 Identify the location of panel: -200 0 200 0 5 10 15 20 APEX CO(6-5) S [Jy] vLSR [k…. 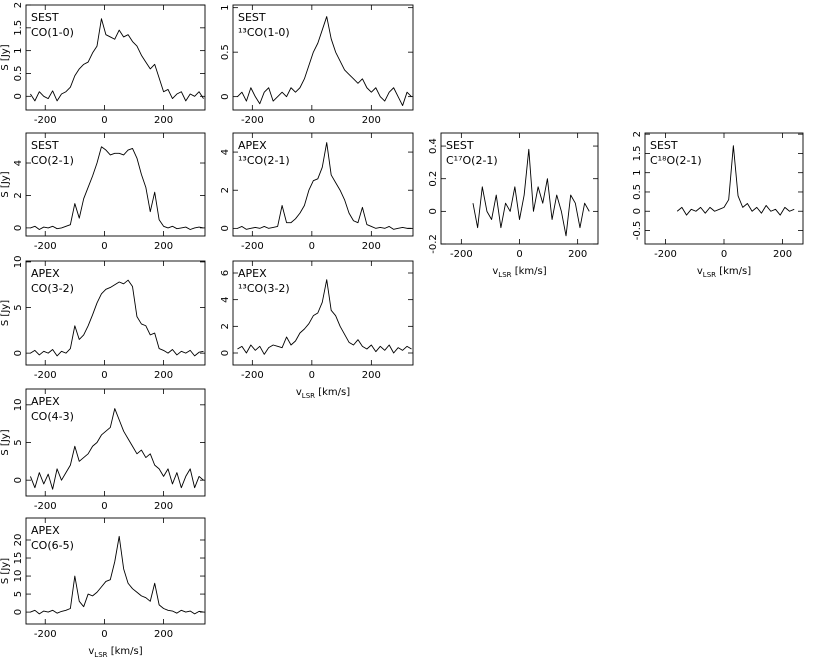
(103, 588).